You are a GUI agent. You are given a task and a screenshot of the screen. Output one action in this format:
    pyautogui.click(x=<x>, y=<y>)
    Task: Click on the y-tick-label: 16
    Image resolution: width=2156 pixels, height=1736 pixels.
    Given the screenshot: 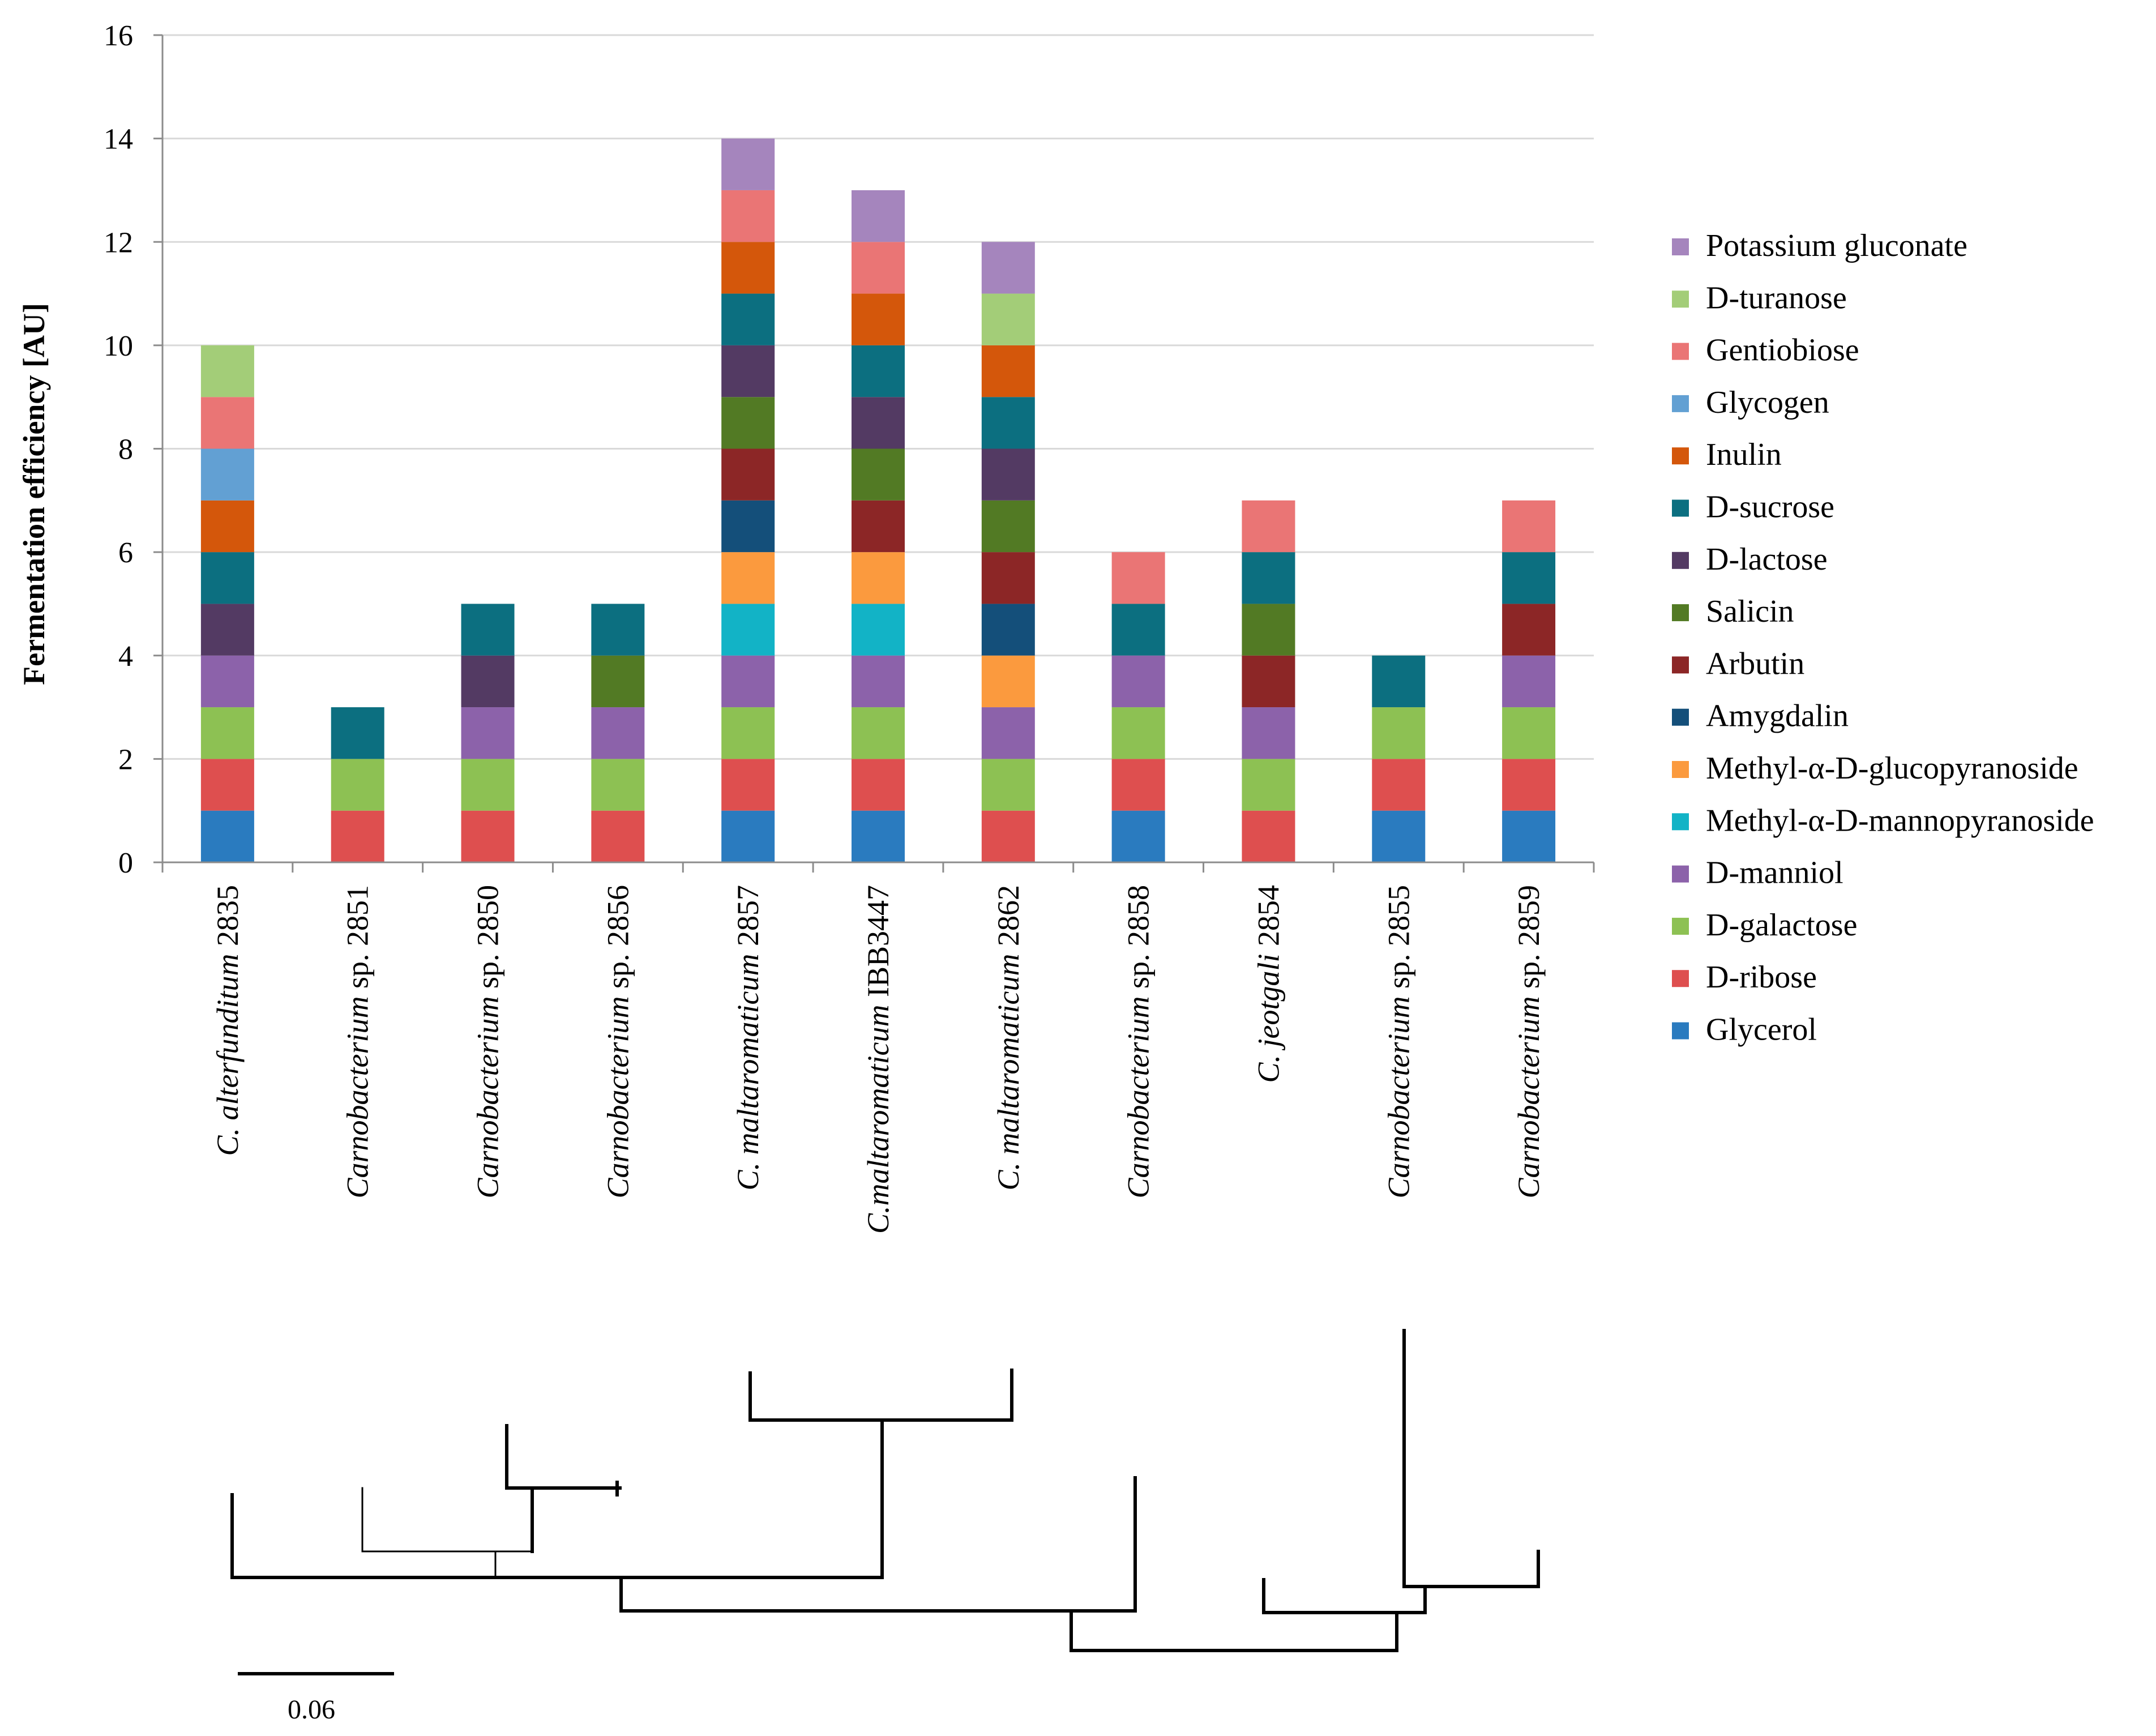 What is the action you would take?
    pyautogui.click(x=118, y=36)
    